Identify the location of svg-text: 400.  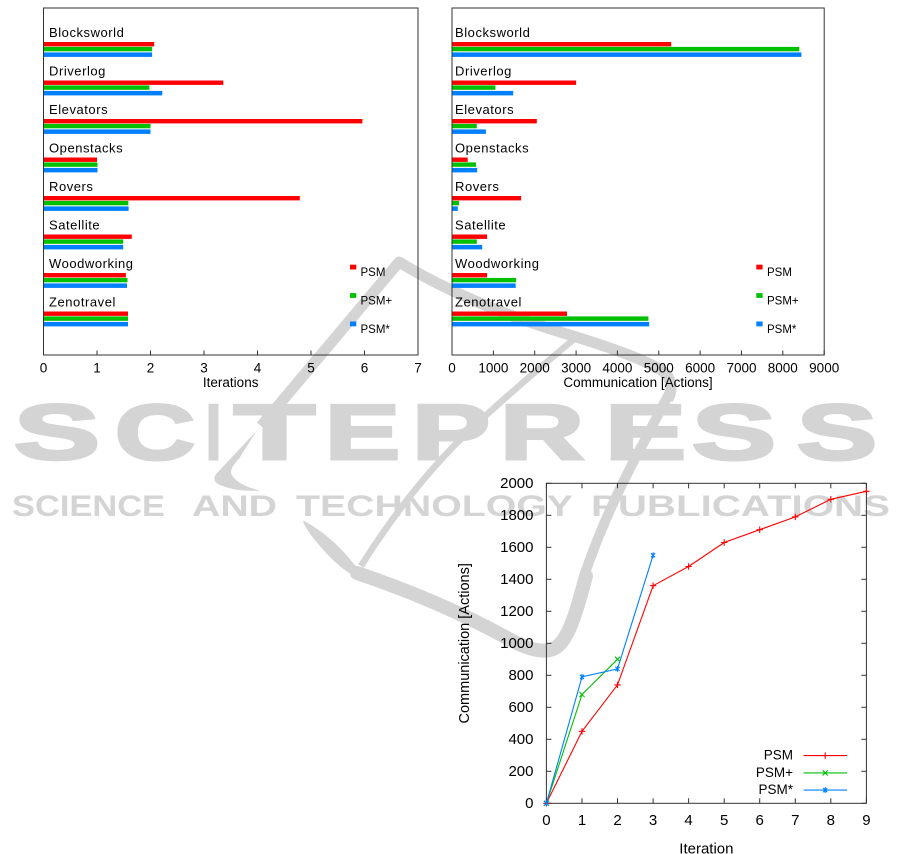
(520, 739).